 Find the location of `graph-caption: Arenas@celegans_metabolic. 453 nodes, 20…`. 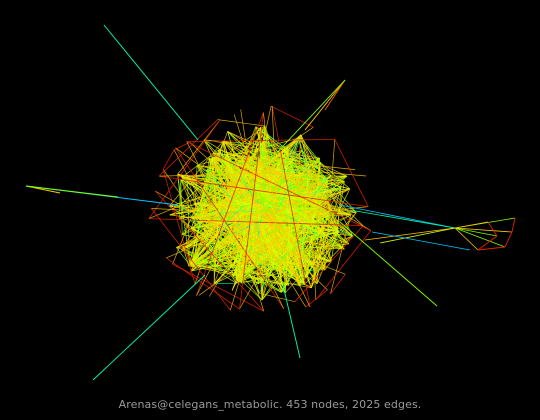

graph-caption: Arenas@celegans_metabolic. 453 nodes, 20… is located at coordinates (270, 404).